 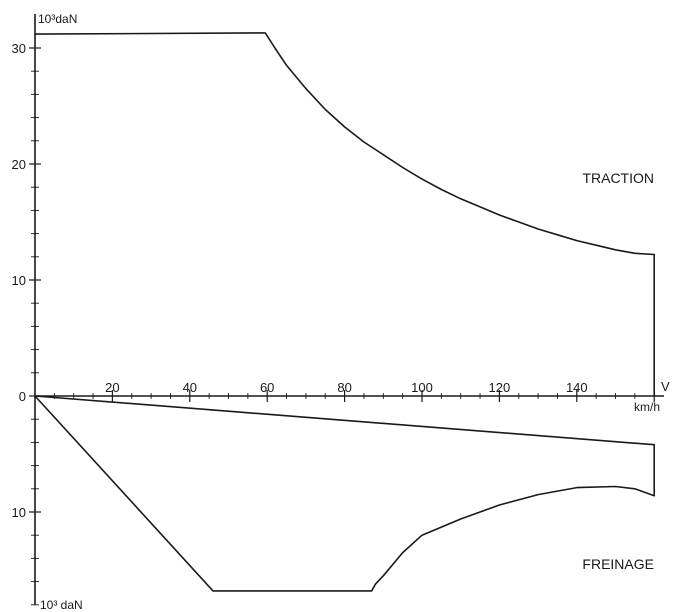 What do you see at coordinates (112, 387) in the screenshot?
I see `x-tick-label: 20` at bounding box center [112, 387].